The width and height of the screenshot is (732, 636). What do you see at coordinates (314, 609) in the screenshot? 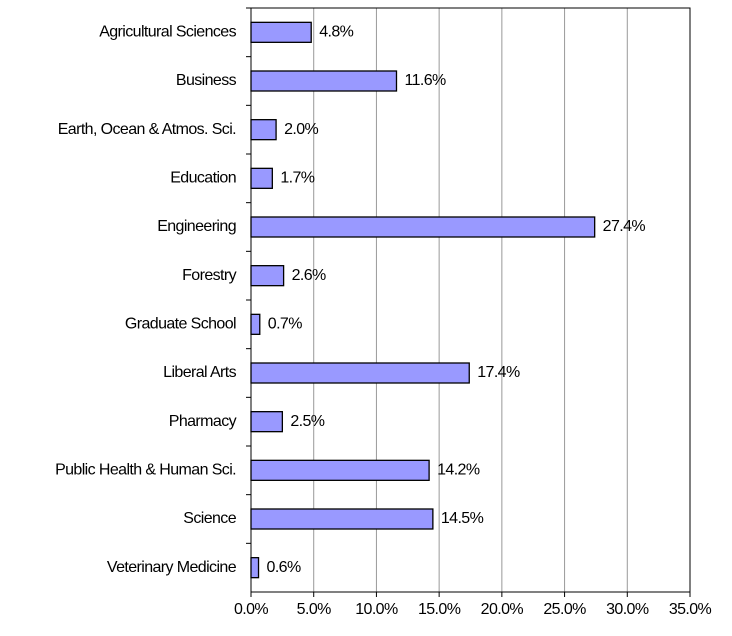
I see `x-tick-label: 5.0%` at bounding box center [314, 609].